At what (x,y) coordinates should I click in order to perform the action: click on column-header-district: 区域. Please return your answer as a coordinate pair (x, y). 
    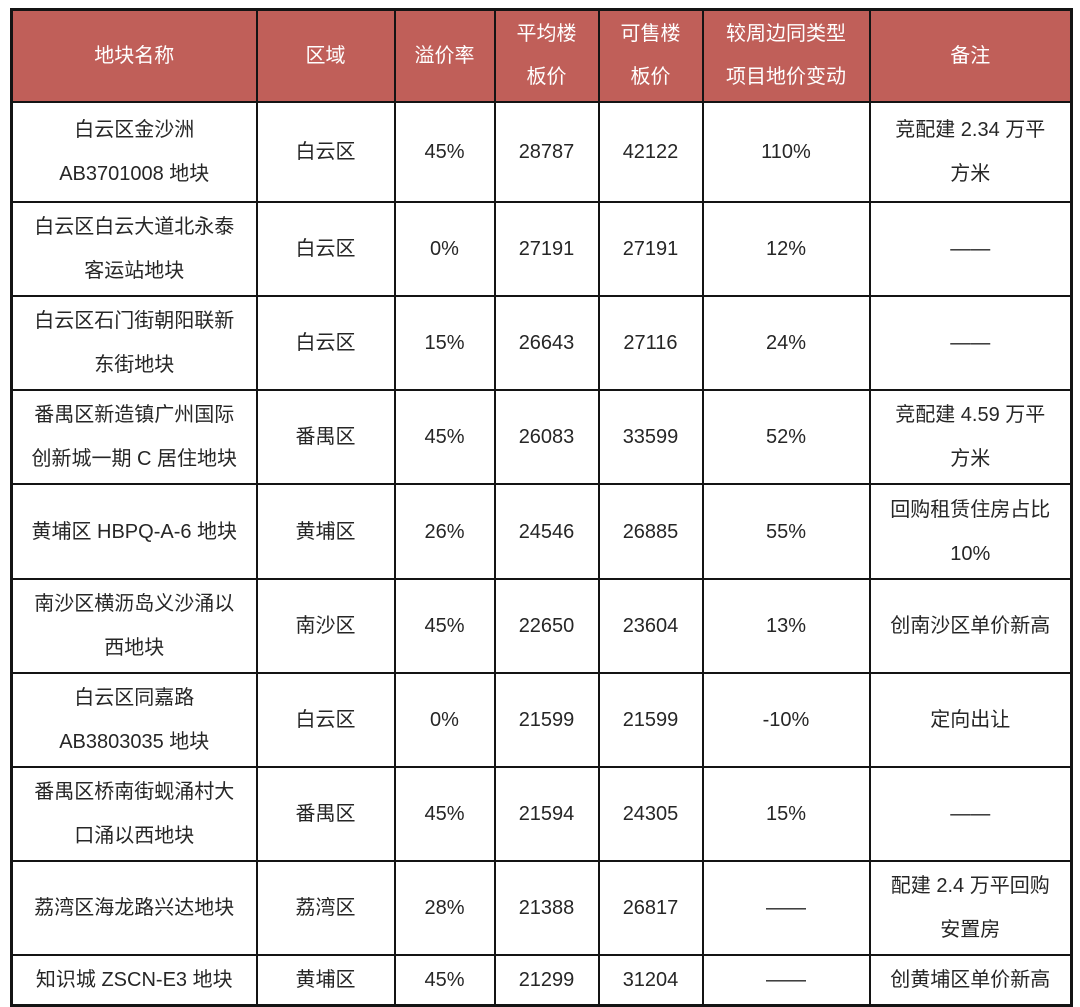
    Looking at the image, I should click on (325, 55).